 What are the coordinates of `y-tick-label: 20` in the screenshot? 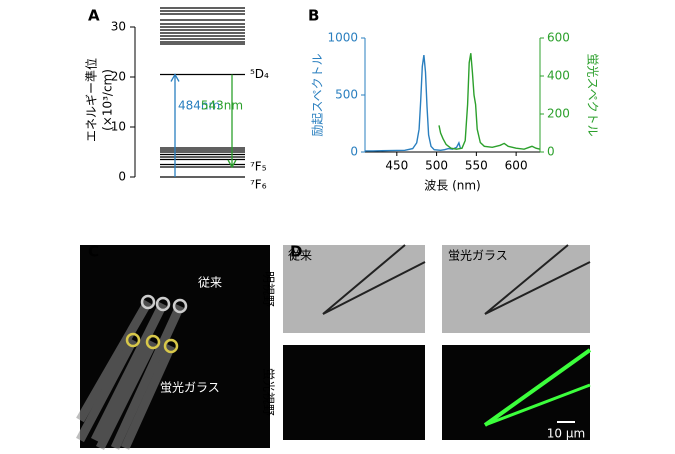 It's located at (118, 77).